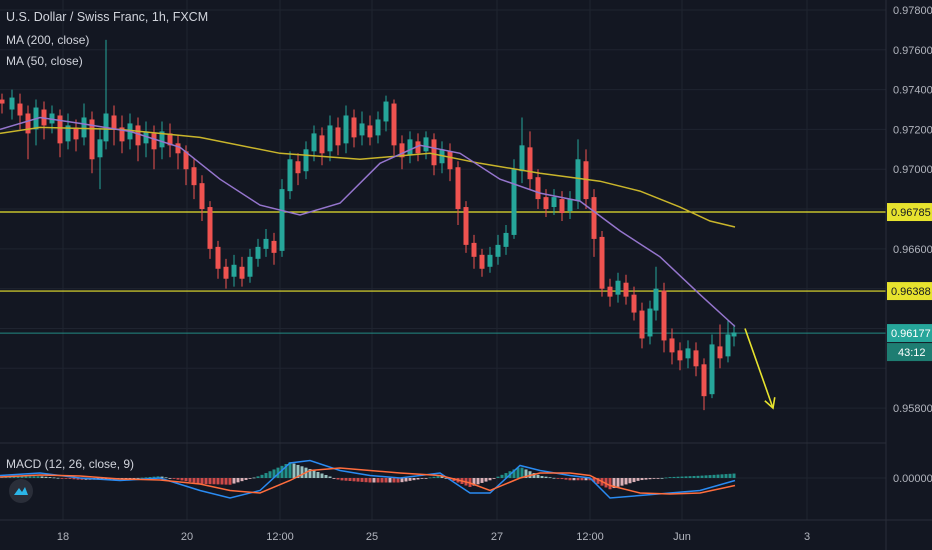 The image size is (932, 550). Describe the element at coordinates (21, 491) in the screenshot. I see `tradingview-logo-icon` at that location.